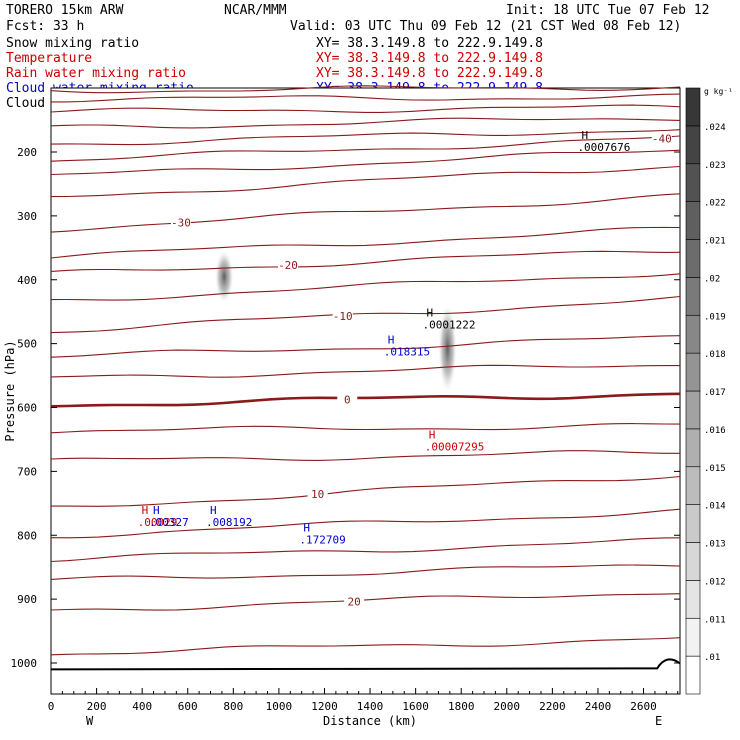  What do you see at coordinates (90, 721) in the screenshot?
I see `west-label: W` at bounding box center [90, 721].